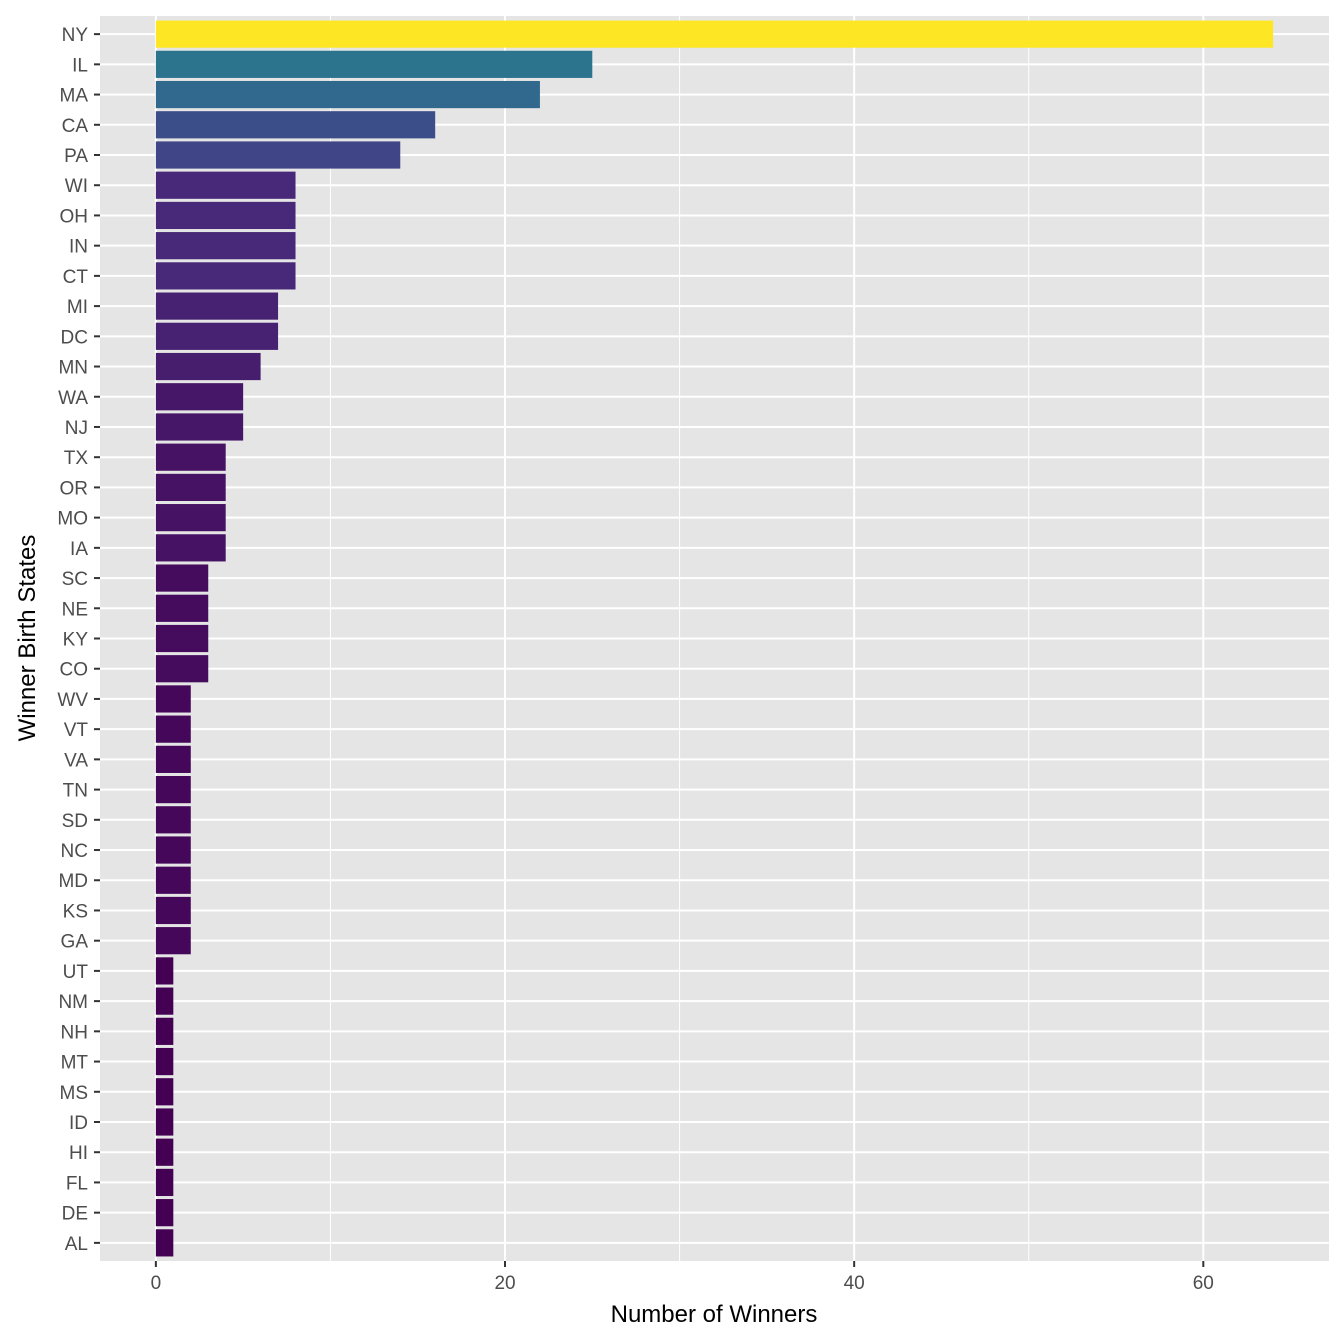  What do you see at coordinates (714, 34) in the screenshot?
I see `bar-NY` at bounding box center [714, 34].